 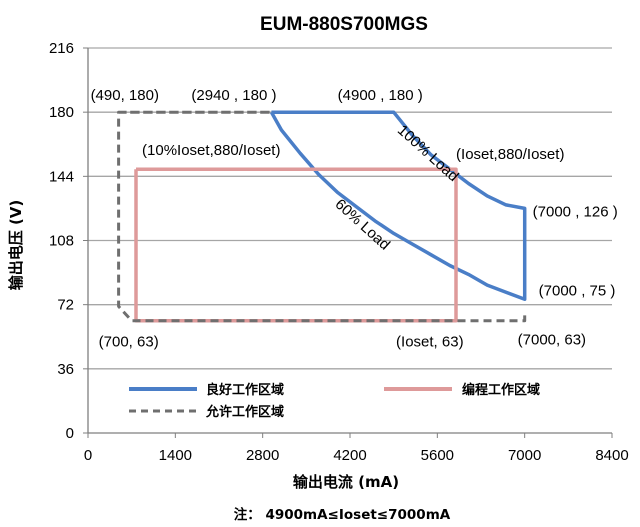 What do you see at coordinates (65, 369) in the screenshot?
I see `y-tick-label: 36` at bounding box center [65, 369].